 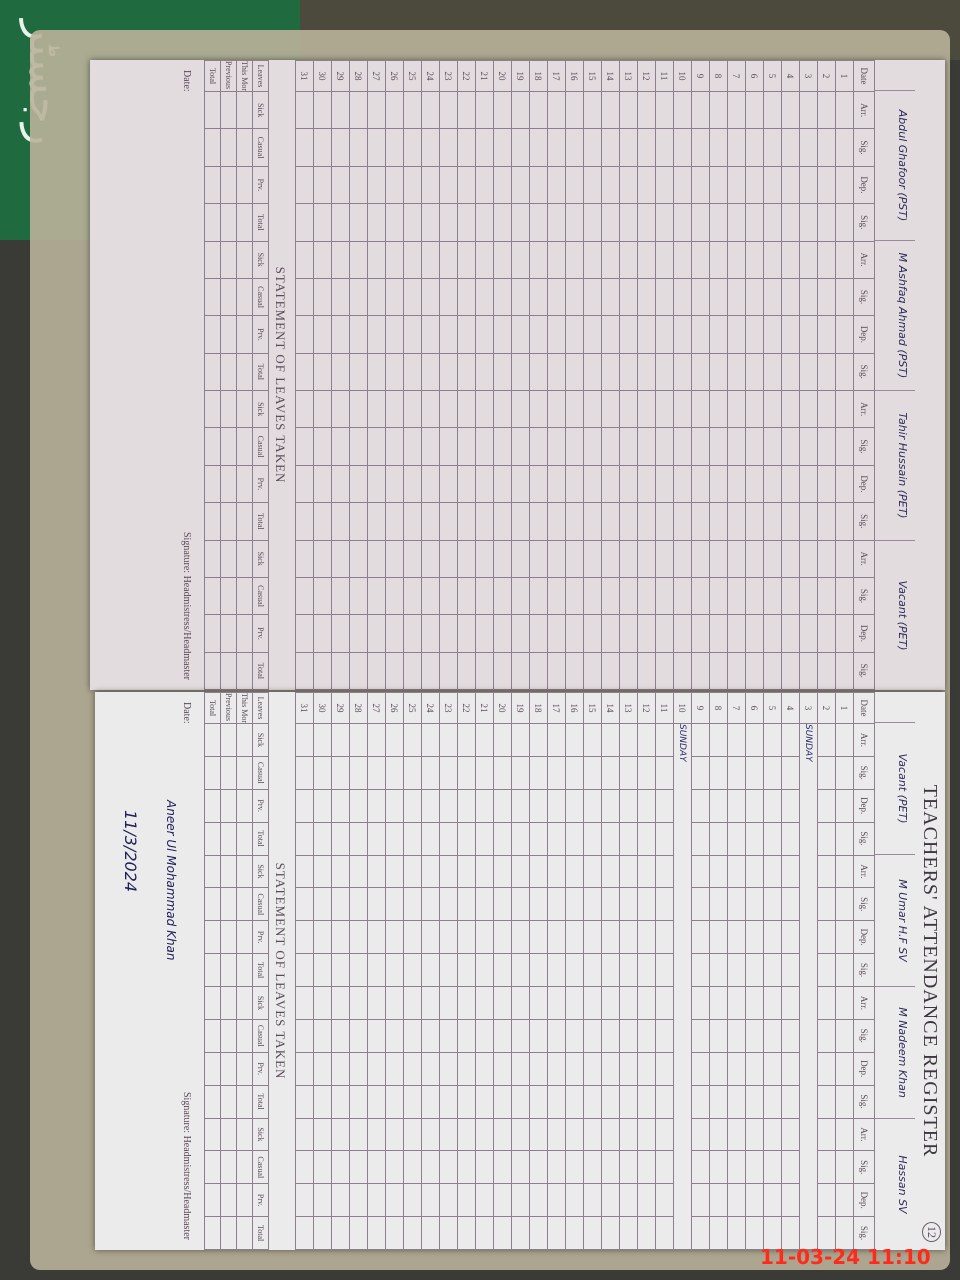 I want to click on table-row: 12, so click(x=646, y=375).